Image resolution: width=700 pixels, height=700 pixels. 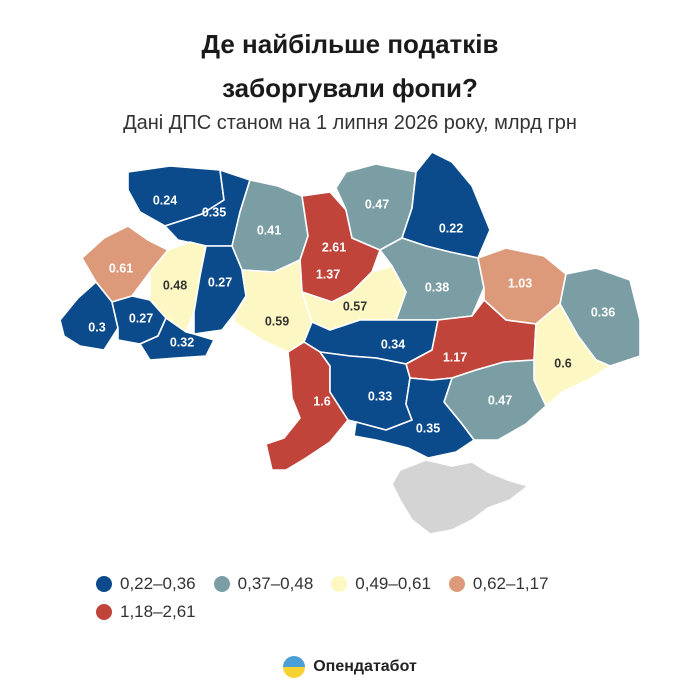 What do you see at coordinates (393, 583) in the screenshot?
I see `legend-label: 0,49–0,61` at bounding box center [393, 583].